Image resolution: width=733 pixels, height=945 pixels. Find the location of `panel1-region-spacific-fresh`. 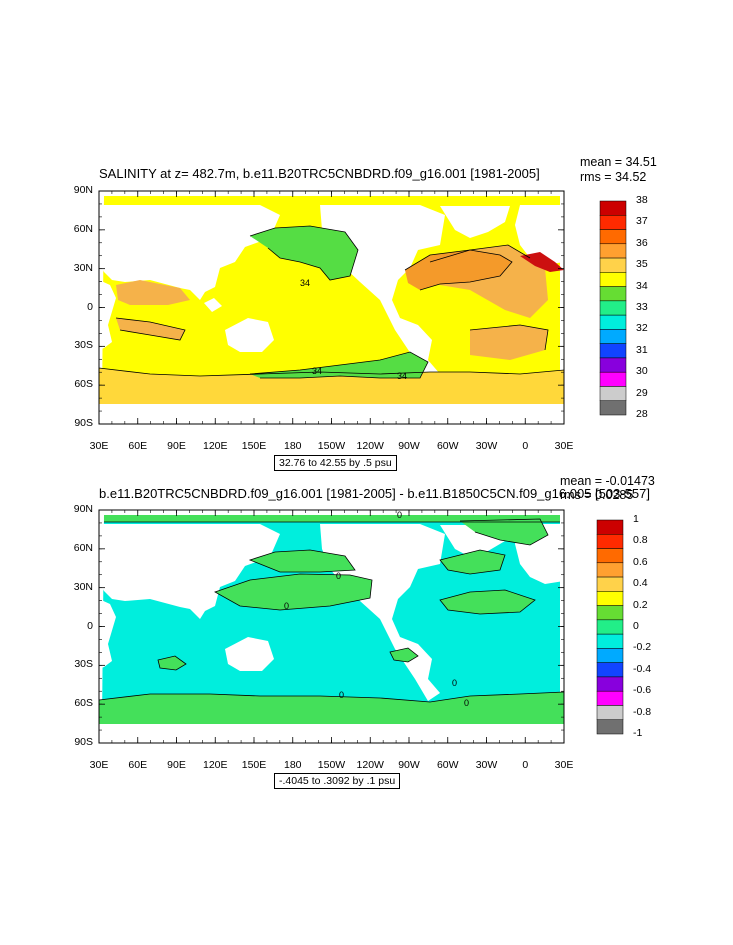

panel1-region-spacific-fresh is located at coordinates (339, 365).